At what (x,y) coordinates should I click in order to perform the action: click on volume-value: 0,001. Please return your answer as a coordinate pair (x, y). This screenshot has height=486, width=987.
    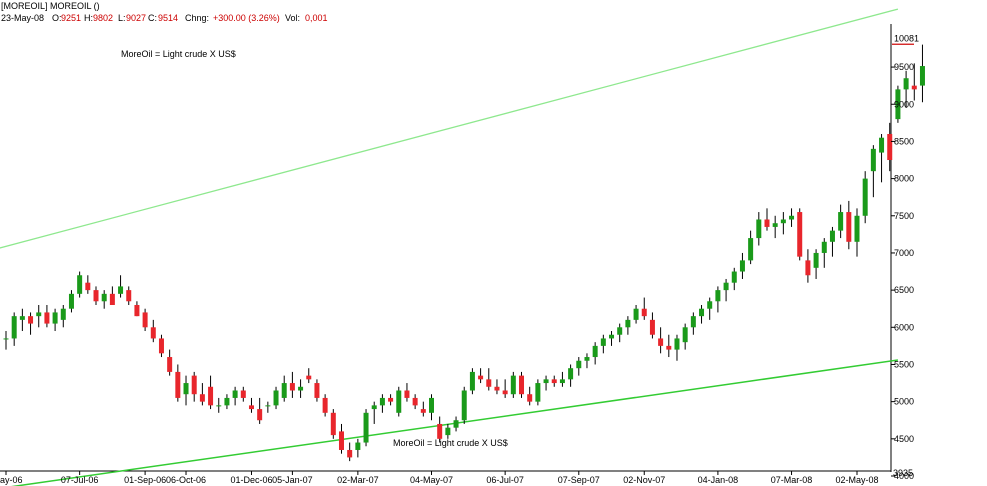
    Looking at the image, I should click on (316, 18).